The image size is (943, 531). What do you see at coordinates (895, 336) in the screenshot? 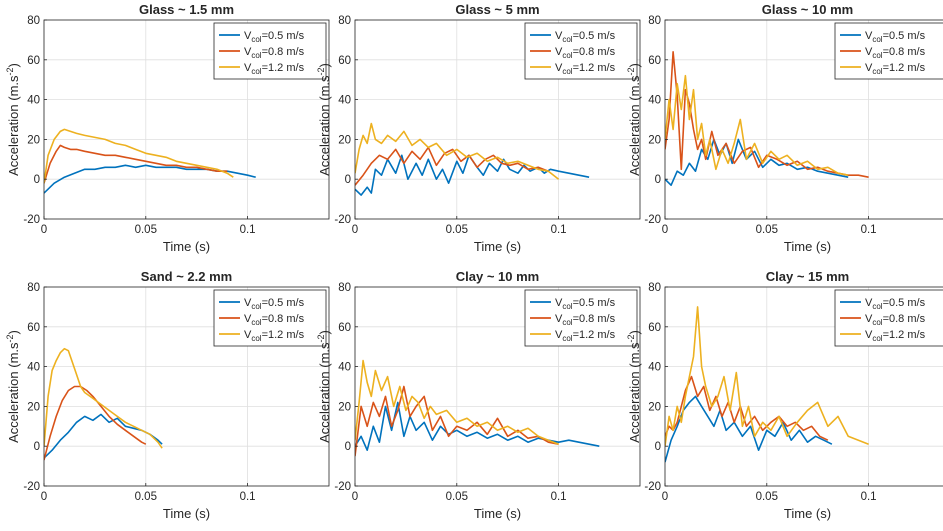
I see `legend-label-3: Vcol=1.2 m/s` at bounding box center [895, 336].